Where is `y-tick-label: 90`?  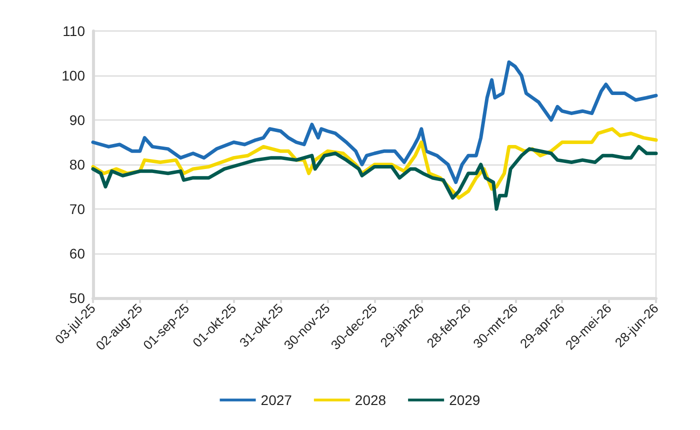 y-tick-label: 90 is located at coordinates (77, 120).